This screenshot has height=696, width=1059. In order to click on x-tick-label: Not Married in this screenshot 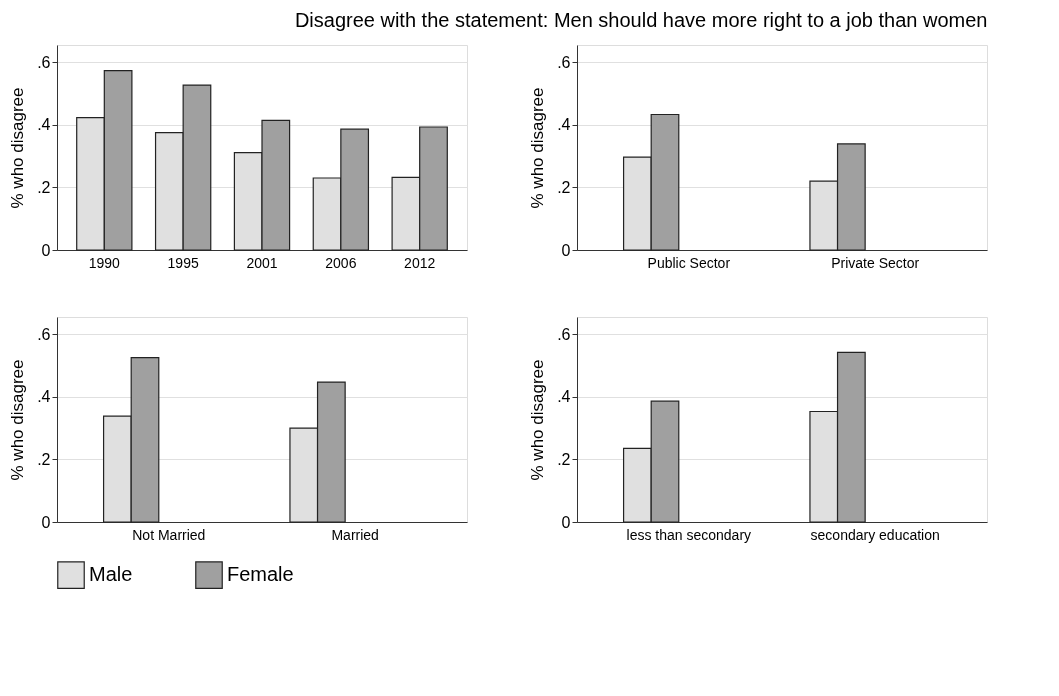, I will do `click(169, 534)`.